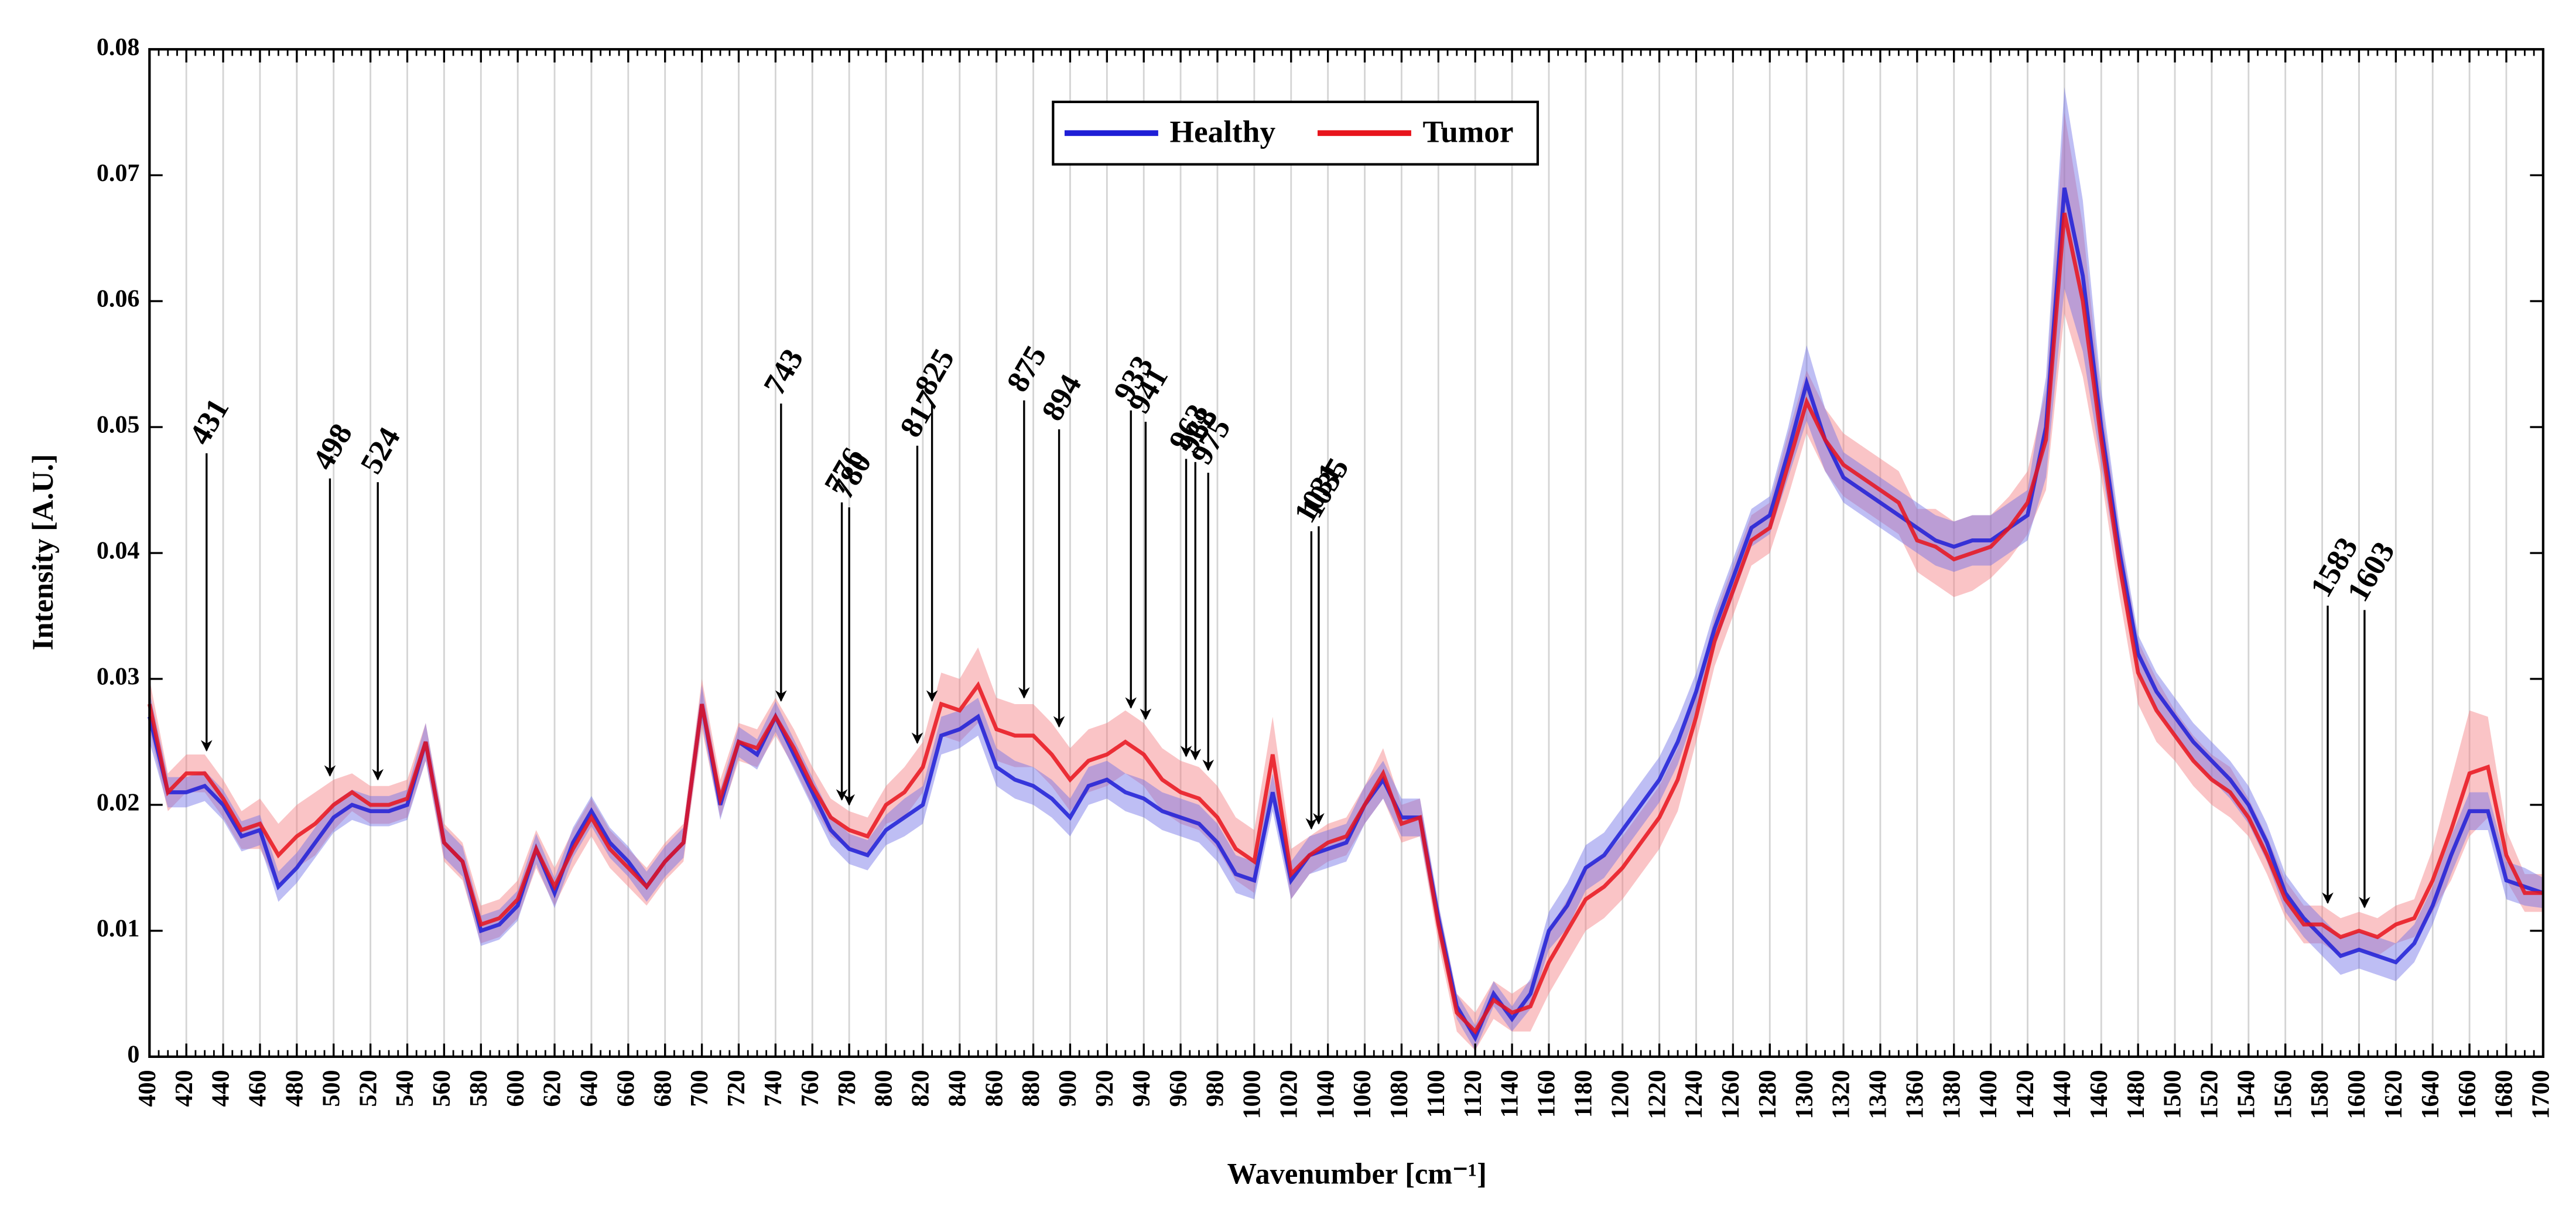 This screenshot has width=2576, height=1212. What do you see at coordinates (1296, 133) in the screenshot?
I see `legend: Healthy Tumor` at bounding box center [1296, 133].